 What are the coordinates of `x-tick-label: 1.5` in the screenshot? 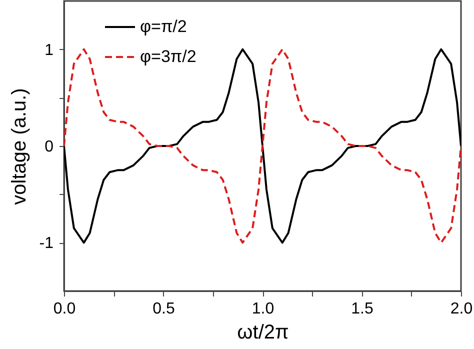 It's located at (362, 309).